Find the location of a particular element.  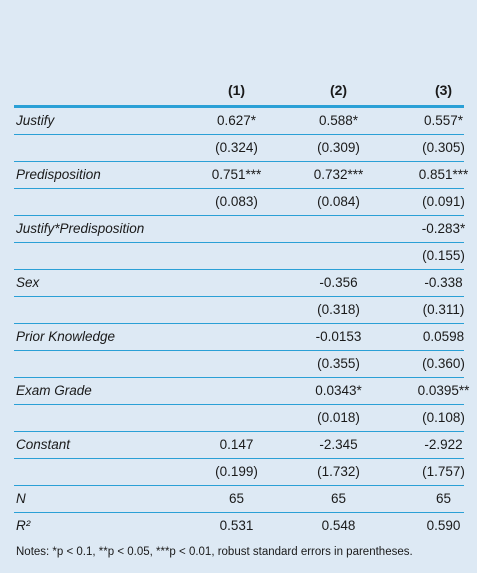

cell-c1: (0.324) is located at coordinates (236, 147).